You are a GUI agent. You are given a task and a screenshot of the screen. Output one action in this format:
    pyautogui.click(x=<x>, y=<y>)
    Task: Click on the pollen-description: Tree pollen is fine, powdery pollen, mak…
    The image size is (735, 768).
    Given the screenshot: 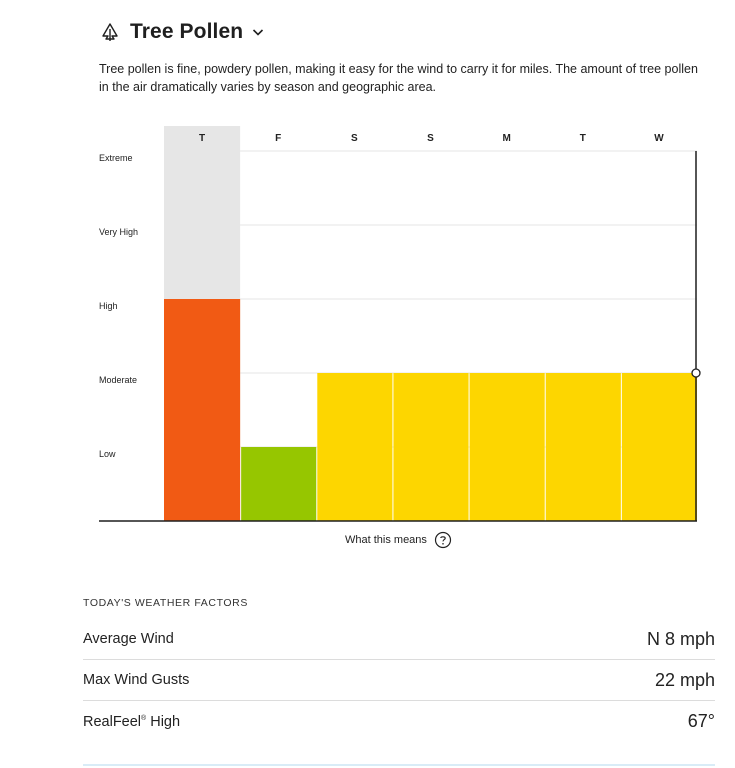 What is the action you would take?
    pyautogui.click(x=398, y=78)
    